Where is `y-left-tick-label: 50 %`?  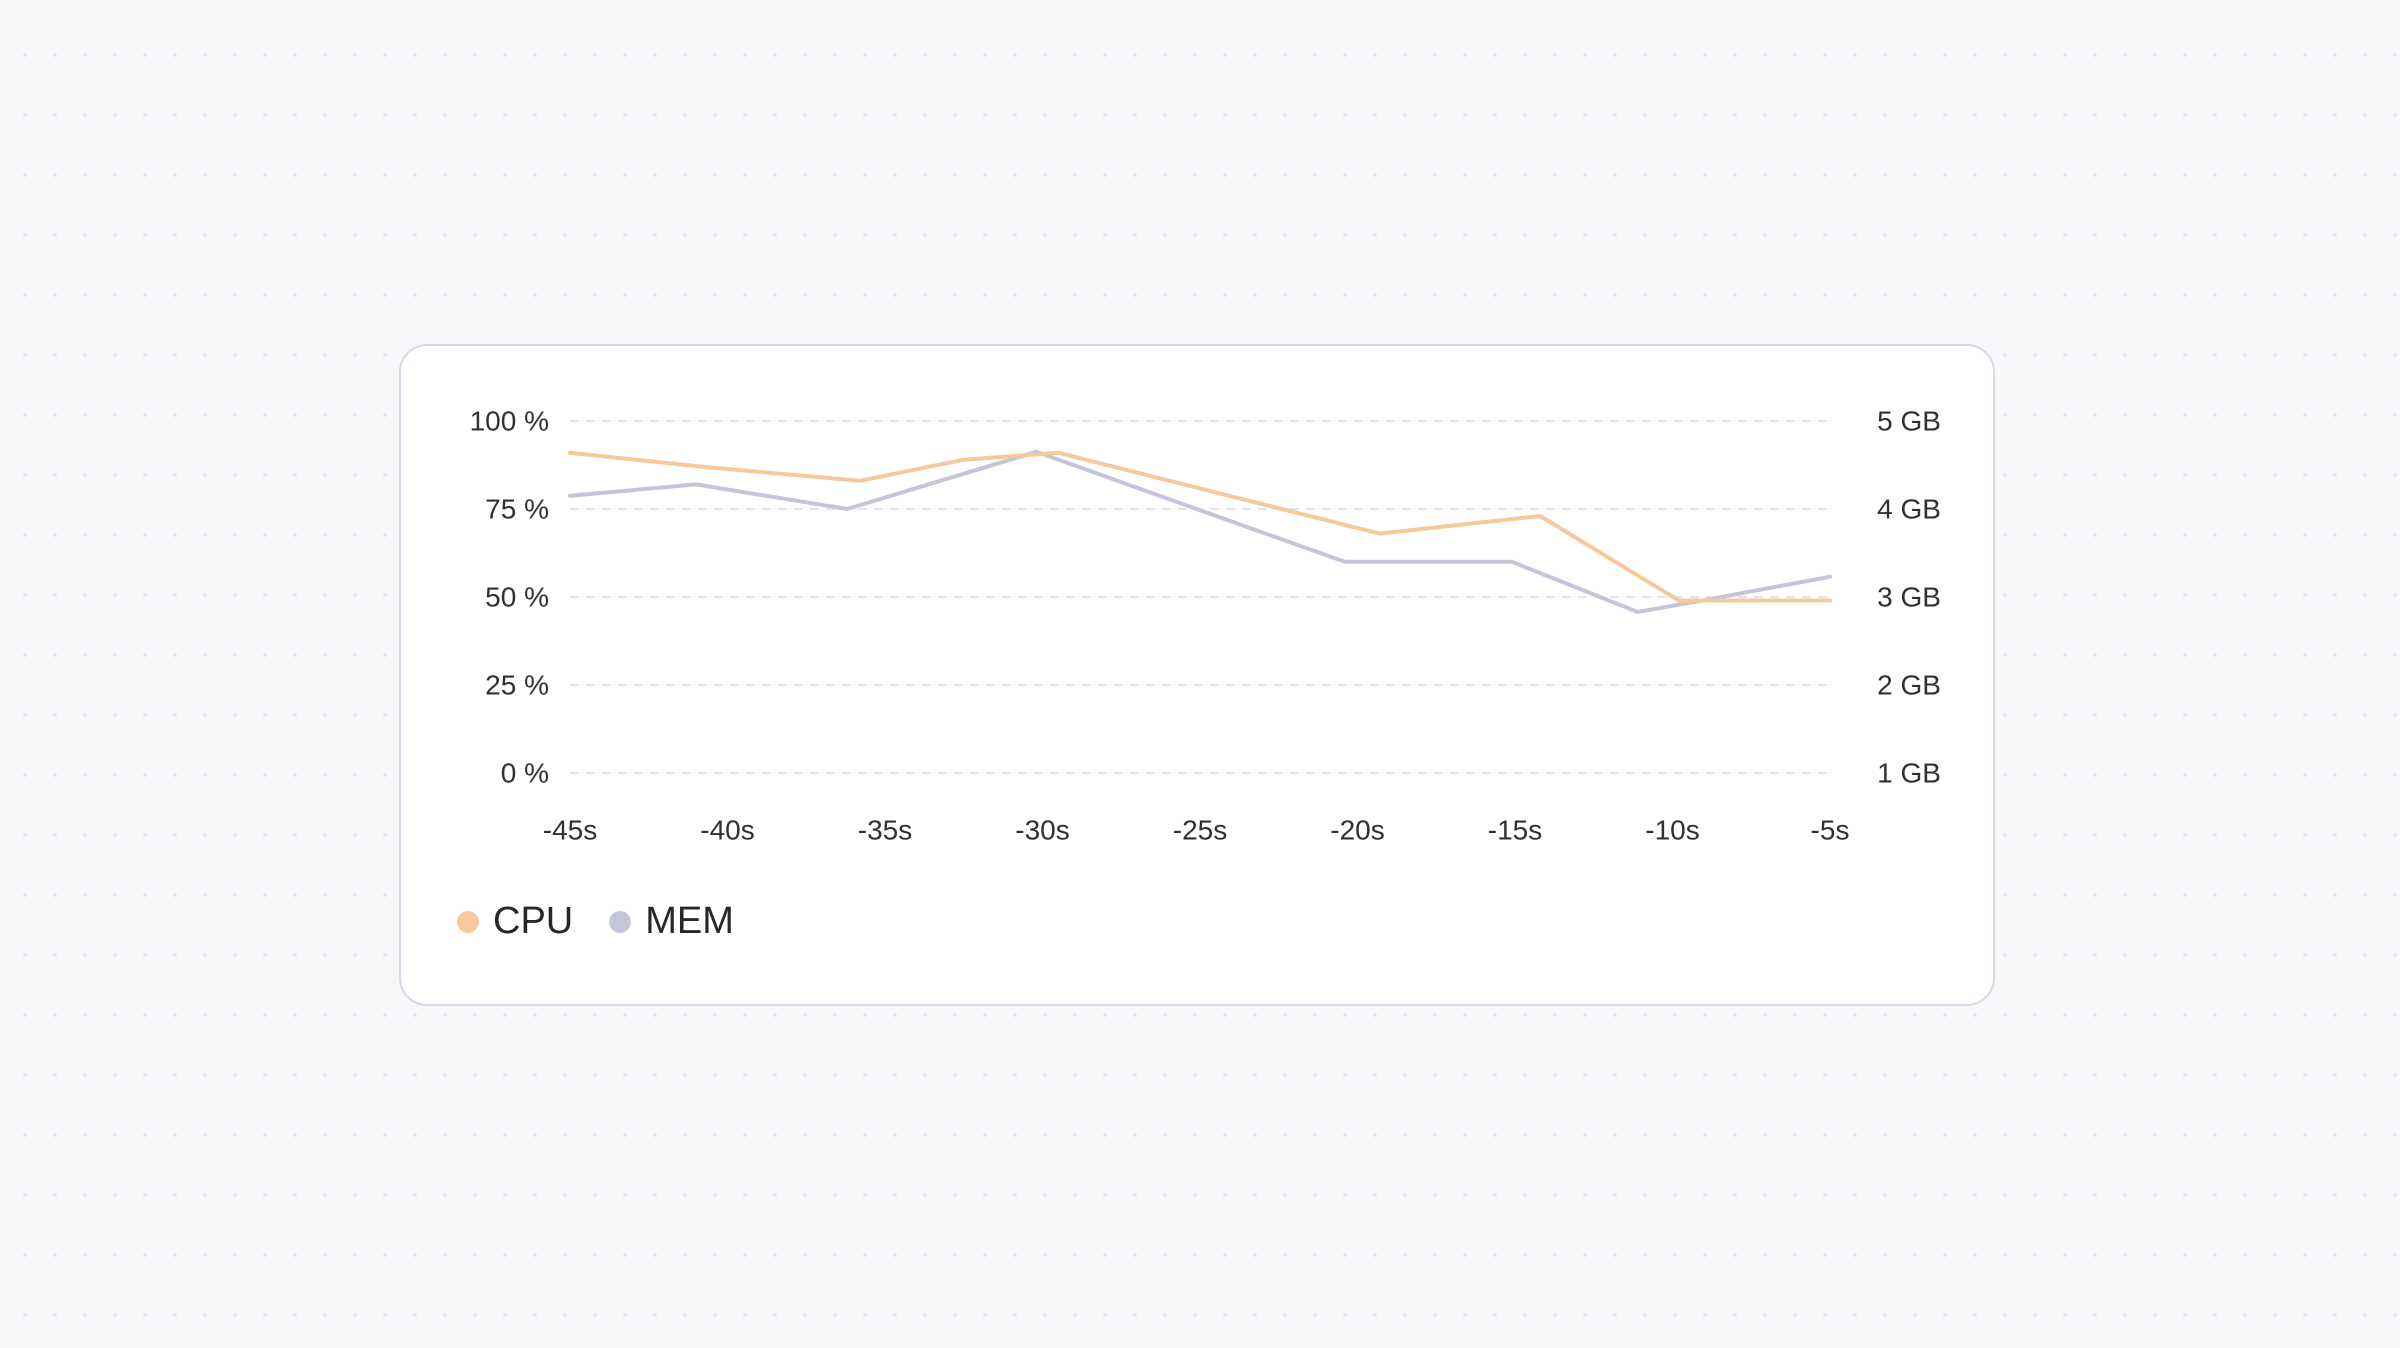 y-left-tick-label: 50 % is located at coordinates (517, 597).